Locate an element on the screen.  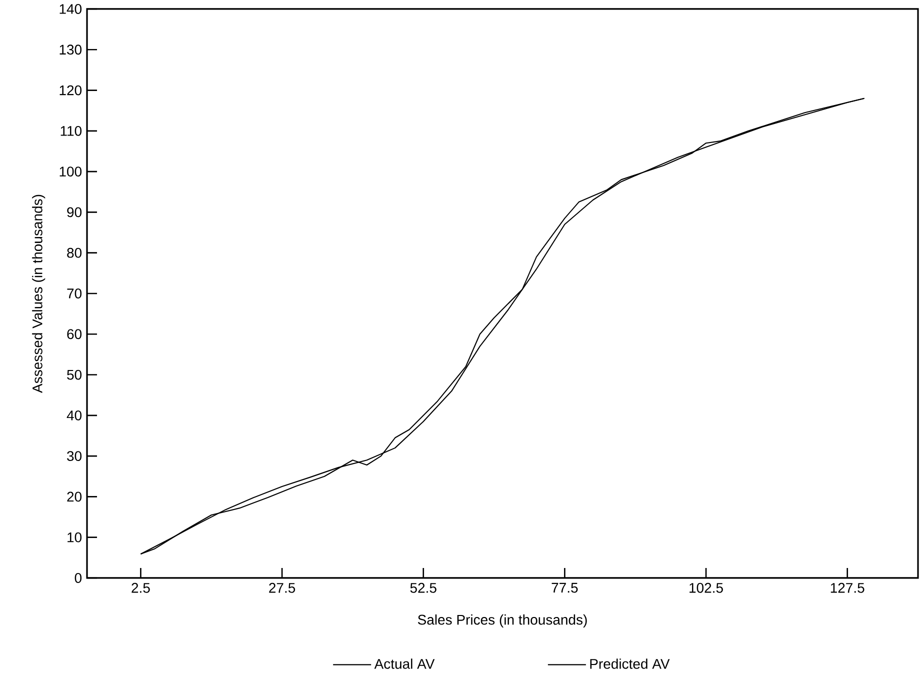
x-tick-label: 52.5 is located at coordinates (423, 587).